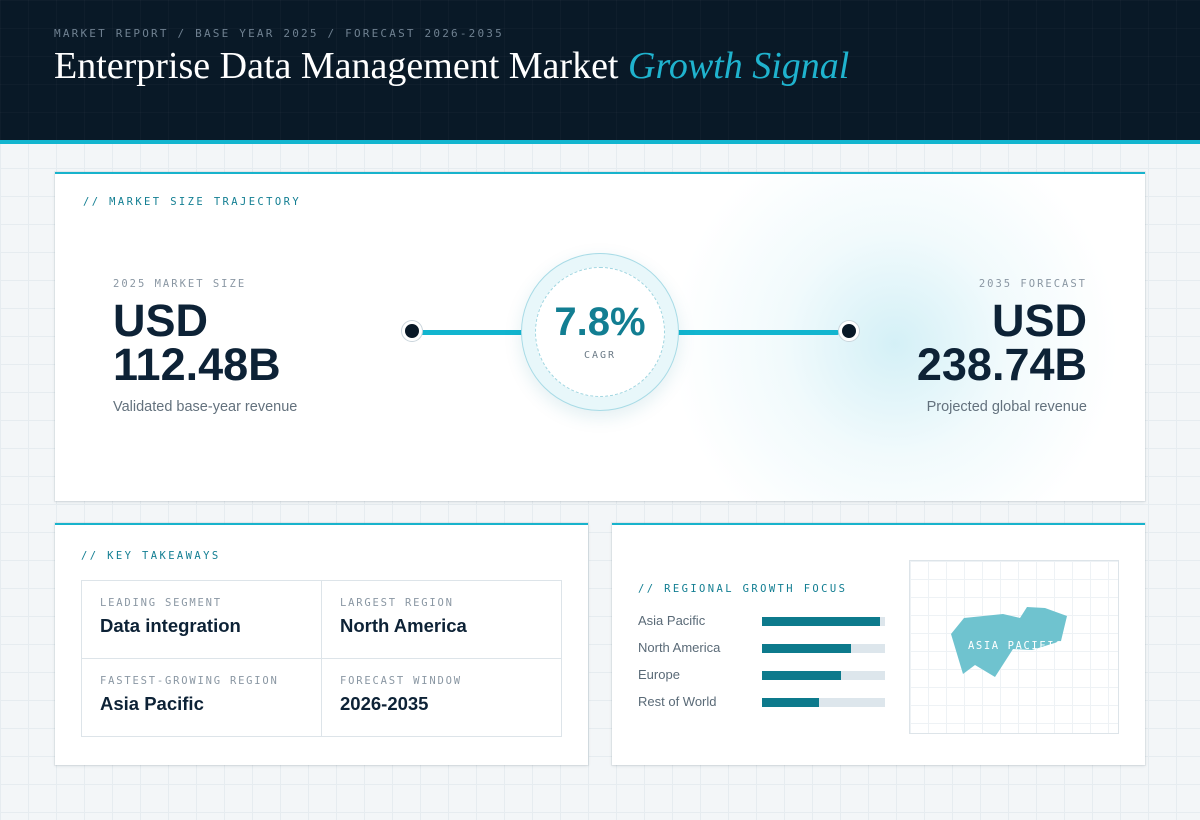  Describe the element at coordinates (205, 407) in the screenshot. I see `base-year-caption: Validated base-year revenue` at that location.